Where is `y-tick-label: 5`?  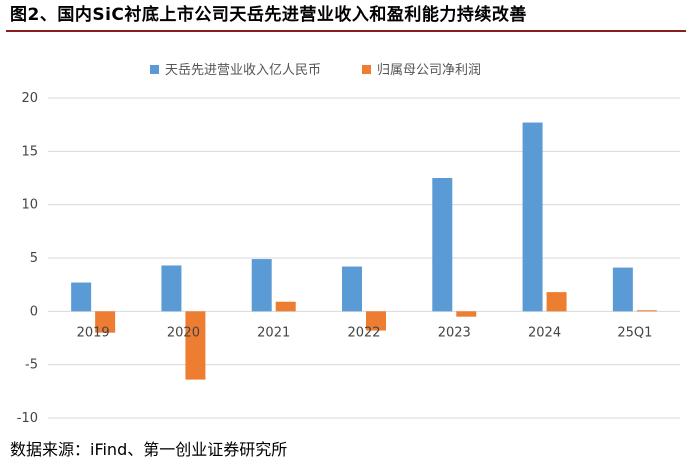
y-tick-label: 5 is located at coordinates (34, 258).